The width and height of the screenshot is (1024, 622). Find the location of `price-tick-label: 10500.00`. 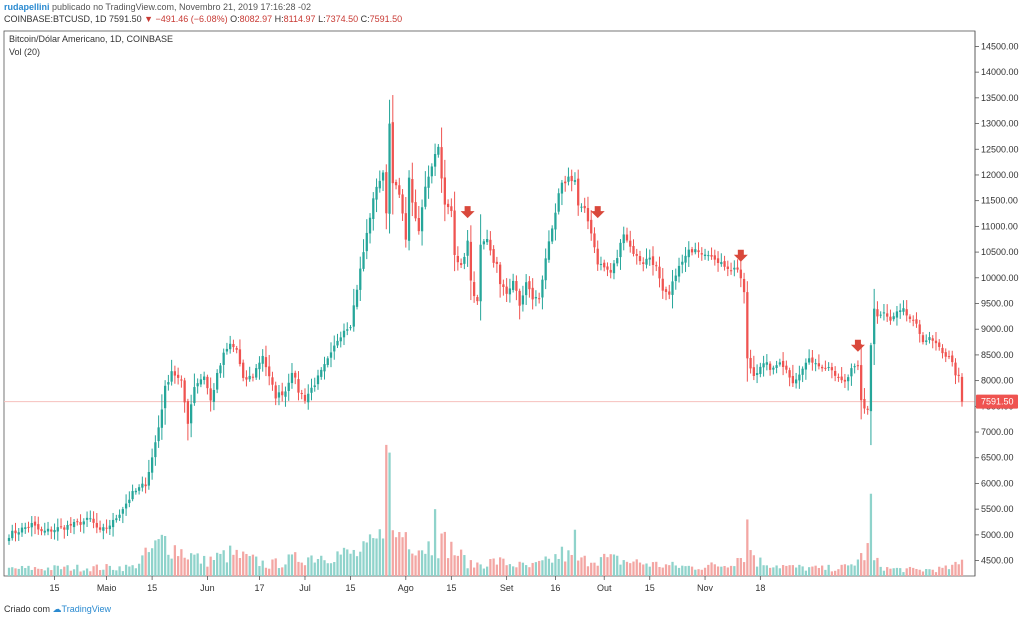

price-tick-label: 10500.00 is located at coordinates (1000, 252).